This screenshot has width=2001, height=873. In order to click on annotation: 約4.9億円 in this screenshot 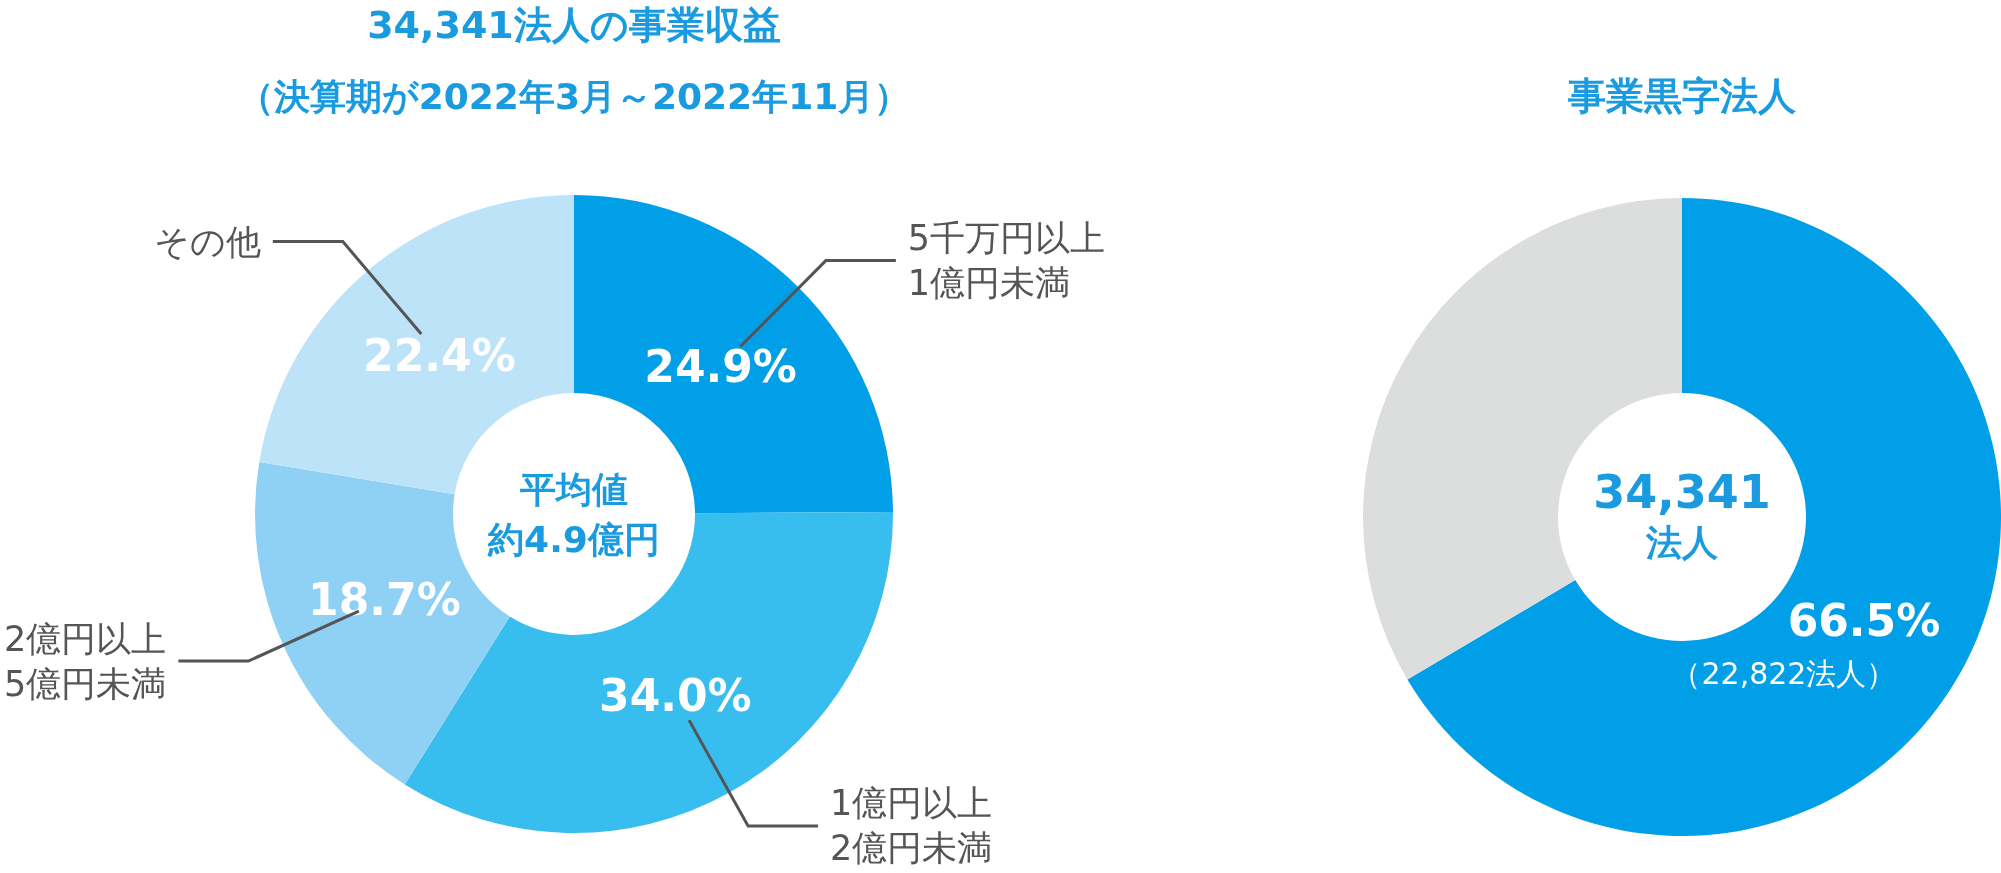, I will do `click(574, 539)`.